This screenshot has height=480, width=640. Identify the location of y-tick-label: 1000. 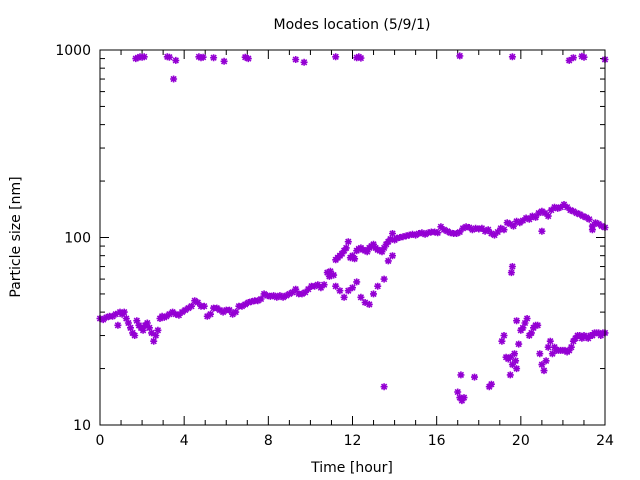
(73, 51).